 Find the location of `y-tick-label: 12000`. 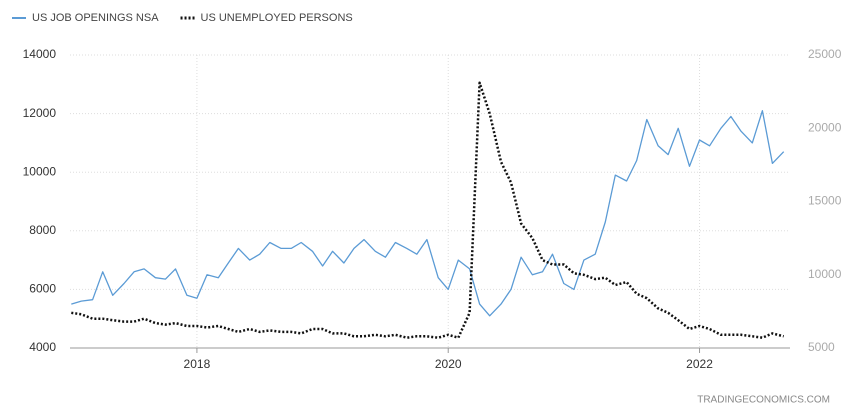

y-tick-label: 12000 is located at coordinates (40, 113).